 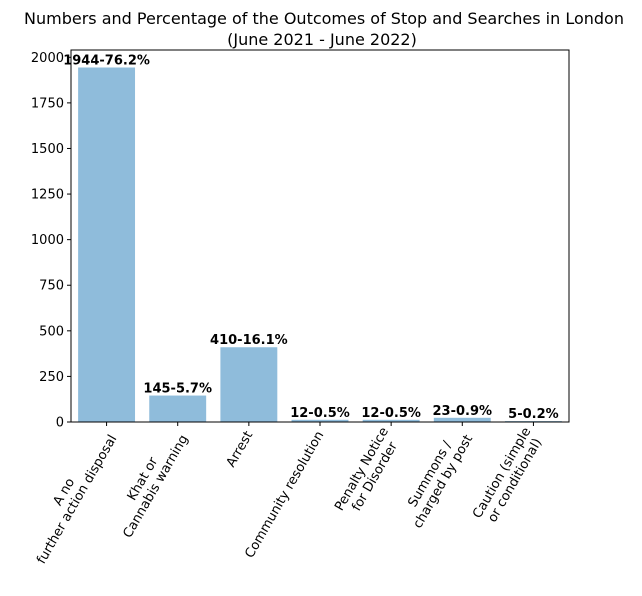 What do you see at coordinates (508, 477) in the screenshot?
I see `x-tick-label: Caution (simpleor conditional)` at bounding box center [508, 477].